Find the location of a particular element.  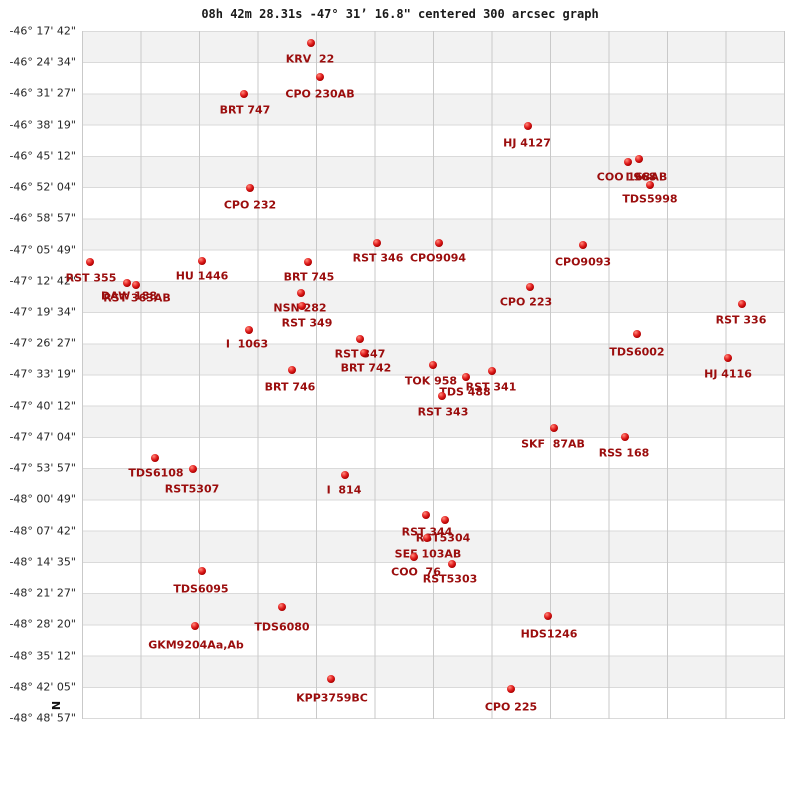

y-axis-tick-label: -47° 05' 49" is located at coordinates (42, 250).